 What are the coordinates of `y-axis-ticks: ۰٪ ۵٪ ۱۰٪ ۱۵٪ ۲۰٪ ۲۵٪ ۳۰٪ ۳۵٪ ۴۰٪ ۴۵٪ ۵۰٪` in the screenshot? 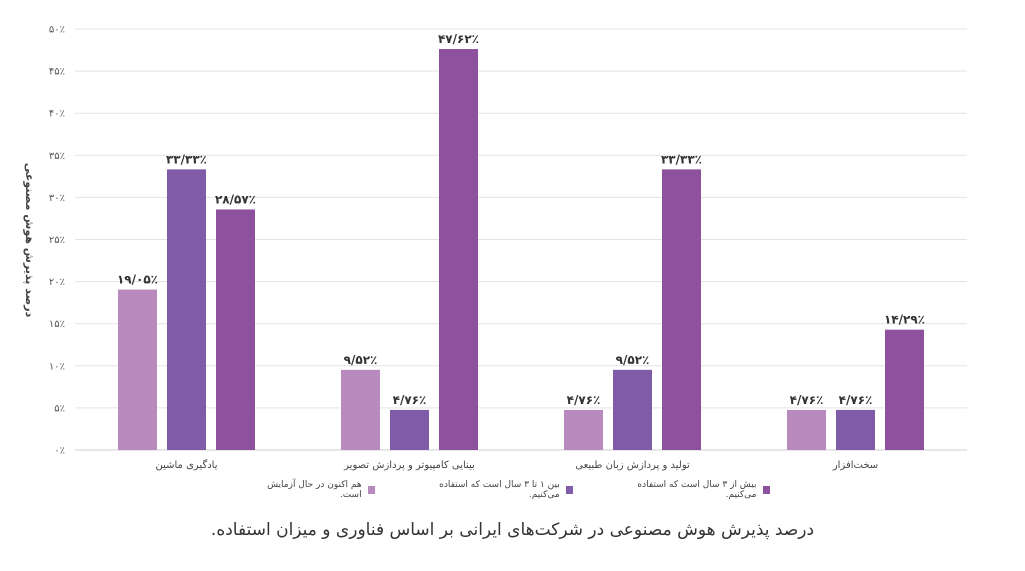 It's located at (57, 241).